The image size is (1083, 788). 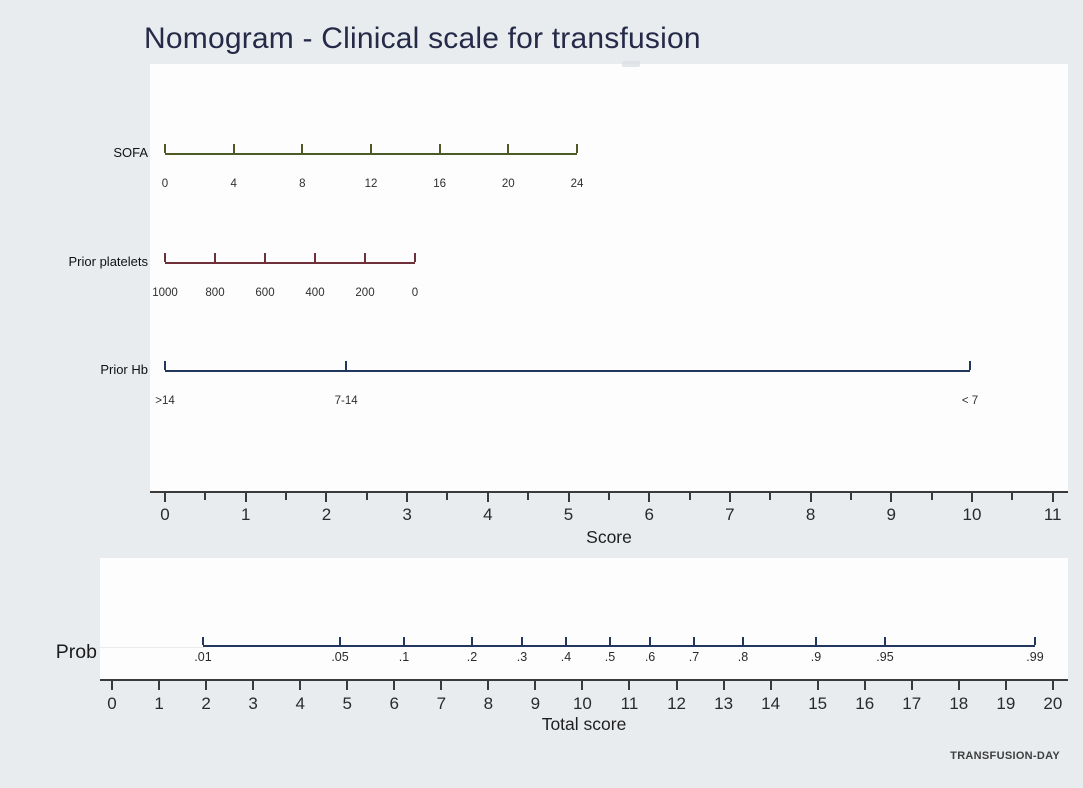 What do you see at coordinates (315, 293) in the screenshot?
I see `tick-label: 400` at bounding box center [315, 293].